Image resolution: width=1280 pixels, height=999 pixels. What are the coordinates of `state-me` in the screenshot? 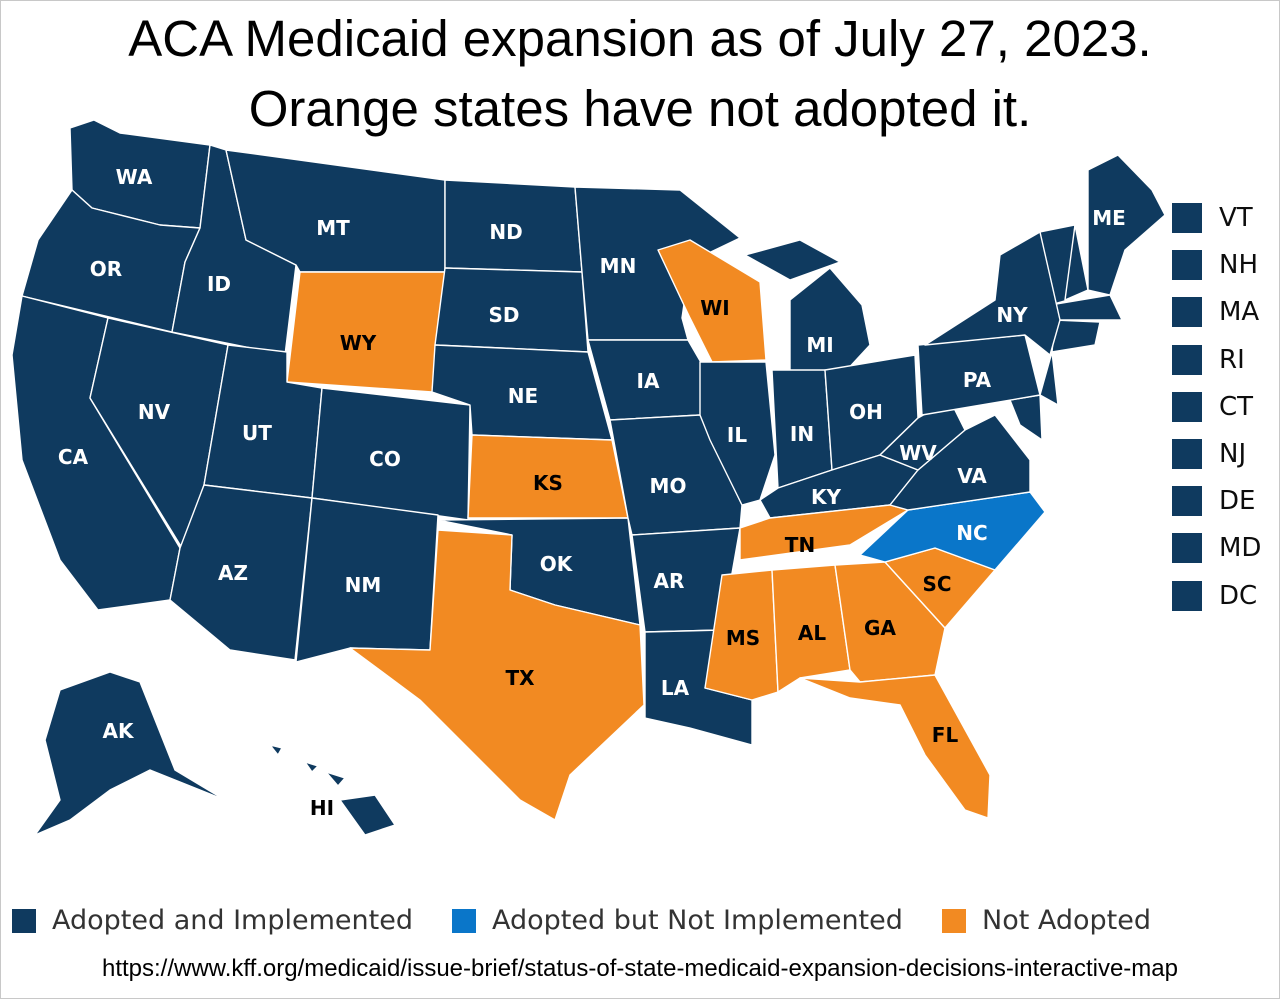 It's located at (1126, 225).